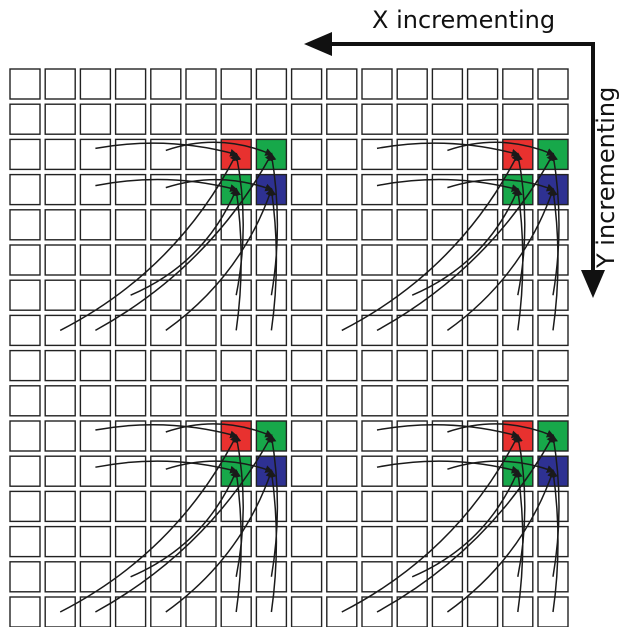 The height and width of the screenshot is (627, 623). Describe the element at coordinates (448, 31) in the screenshot. I see `x-axis: X incrementing` at that location.